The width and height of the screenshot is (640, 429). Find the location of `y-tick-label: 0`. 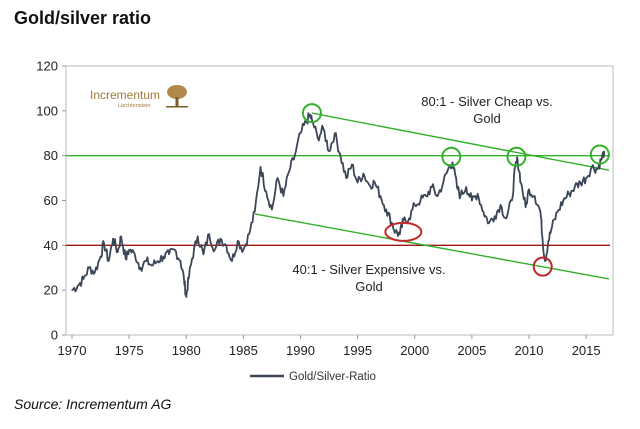

y-tick-label: 0 is located at coordinates (54, 335).